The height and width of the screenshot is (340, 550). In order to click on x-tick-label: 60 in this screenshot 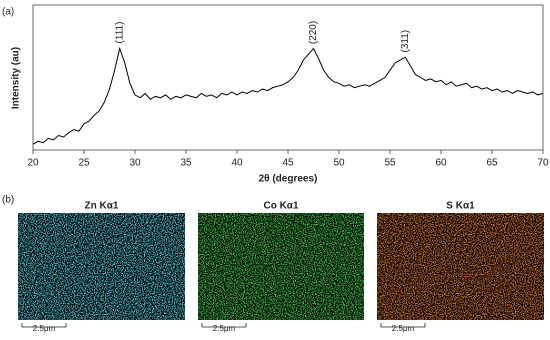, I will do `click(441, 163)`.